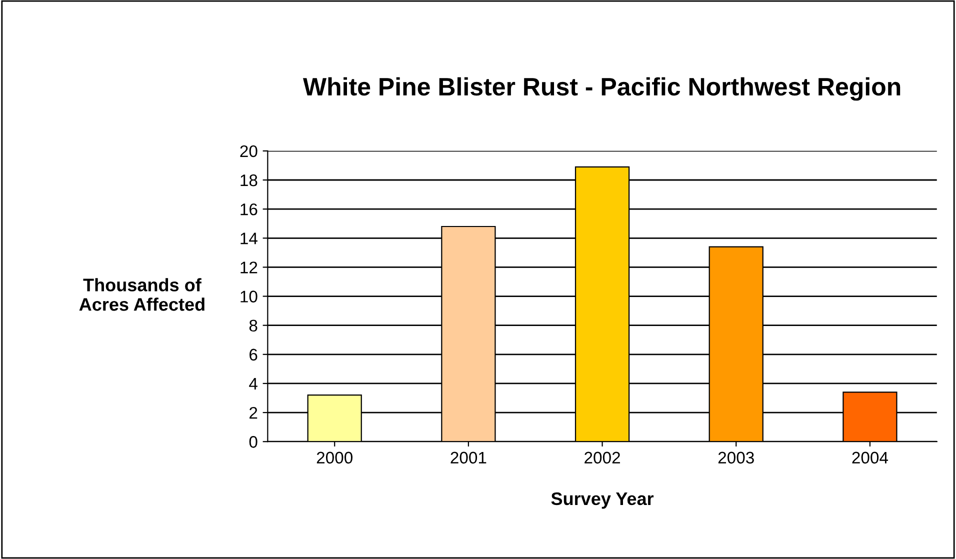  Describe the element at coordinates (249, 238) in the screenshot. I see `y-tick-label: 14` at that location.